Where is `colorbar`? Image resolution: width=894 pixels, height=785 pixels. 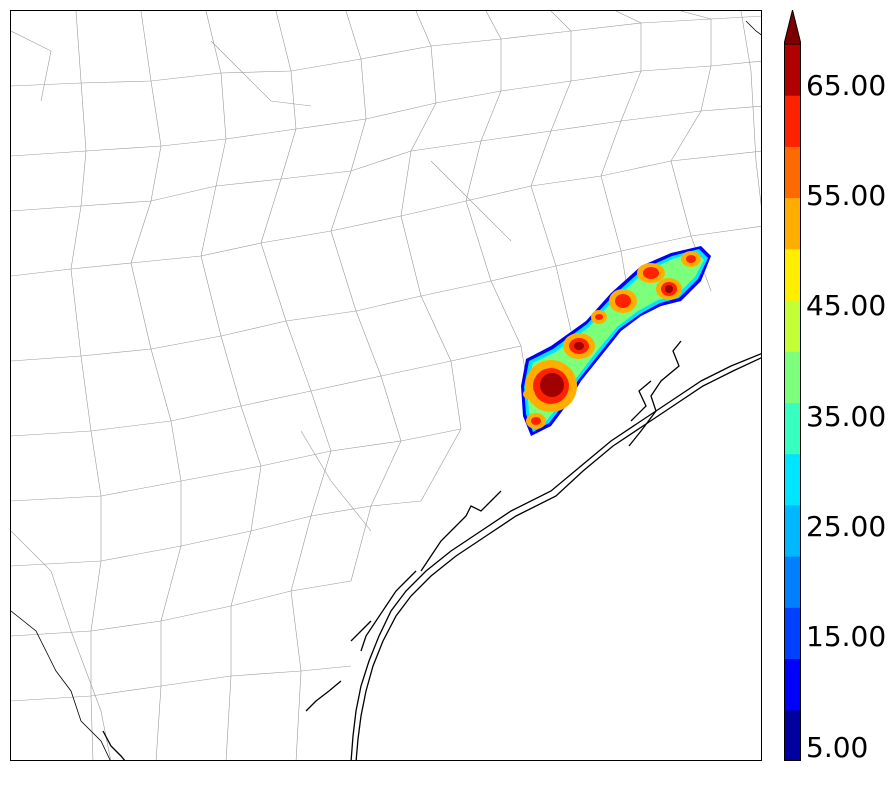 colorbar is located at coordinates (792, 385).